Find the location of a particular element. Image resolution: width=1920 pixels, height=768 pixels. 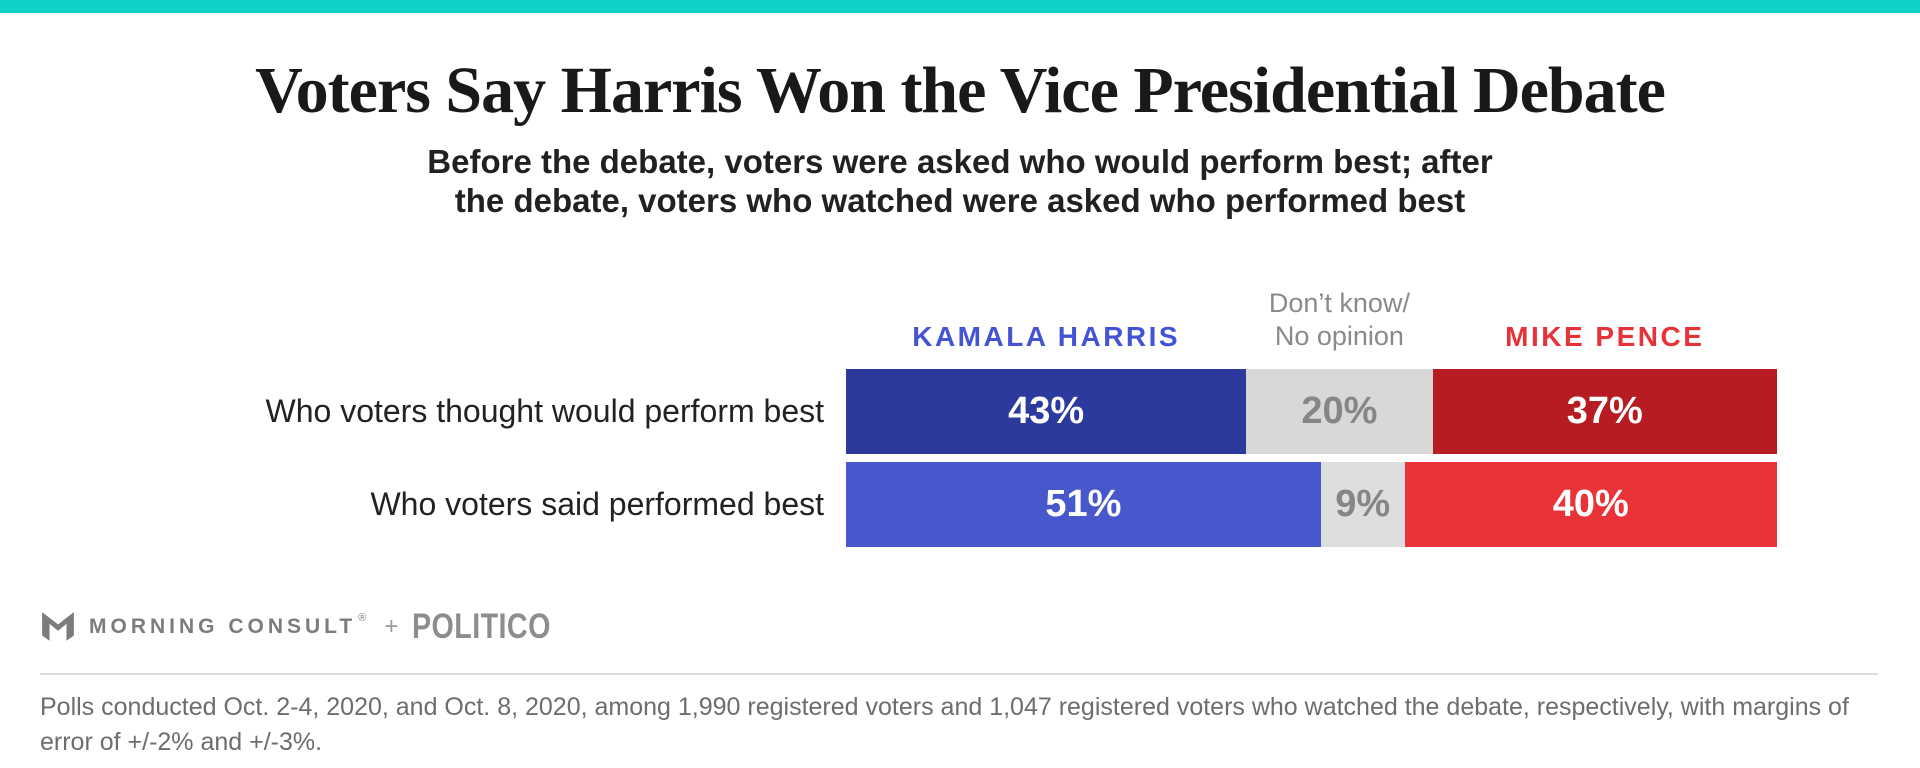

stacked-bar: 51% 9% 40% is located at coordinates (1311, 504).